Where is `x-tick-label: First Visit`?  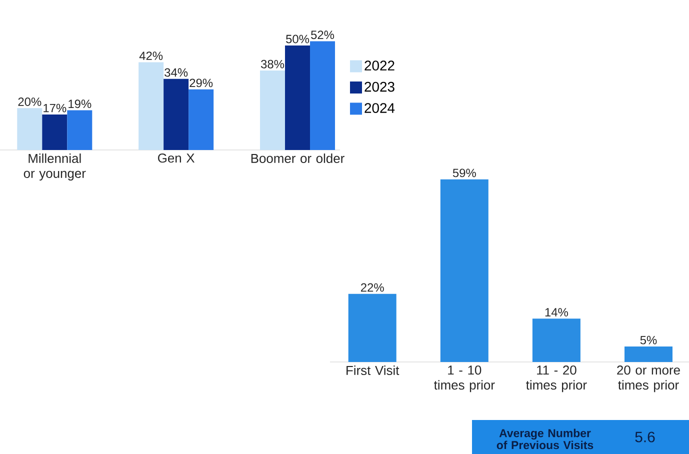 x-tick-label: First Visit is located at coordinates (373, 371).